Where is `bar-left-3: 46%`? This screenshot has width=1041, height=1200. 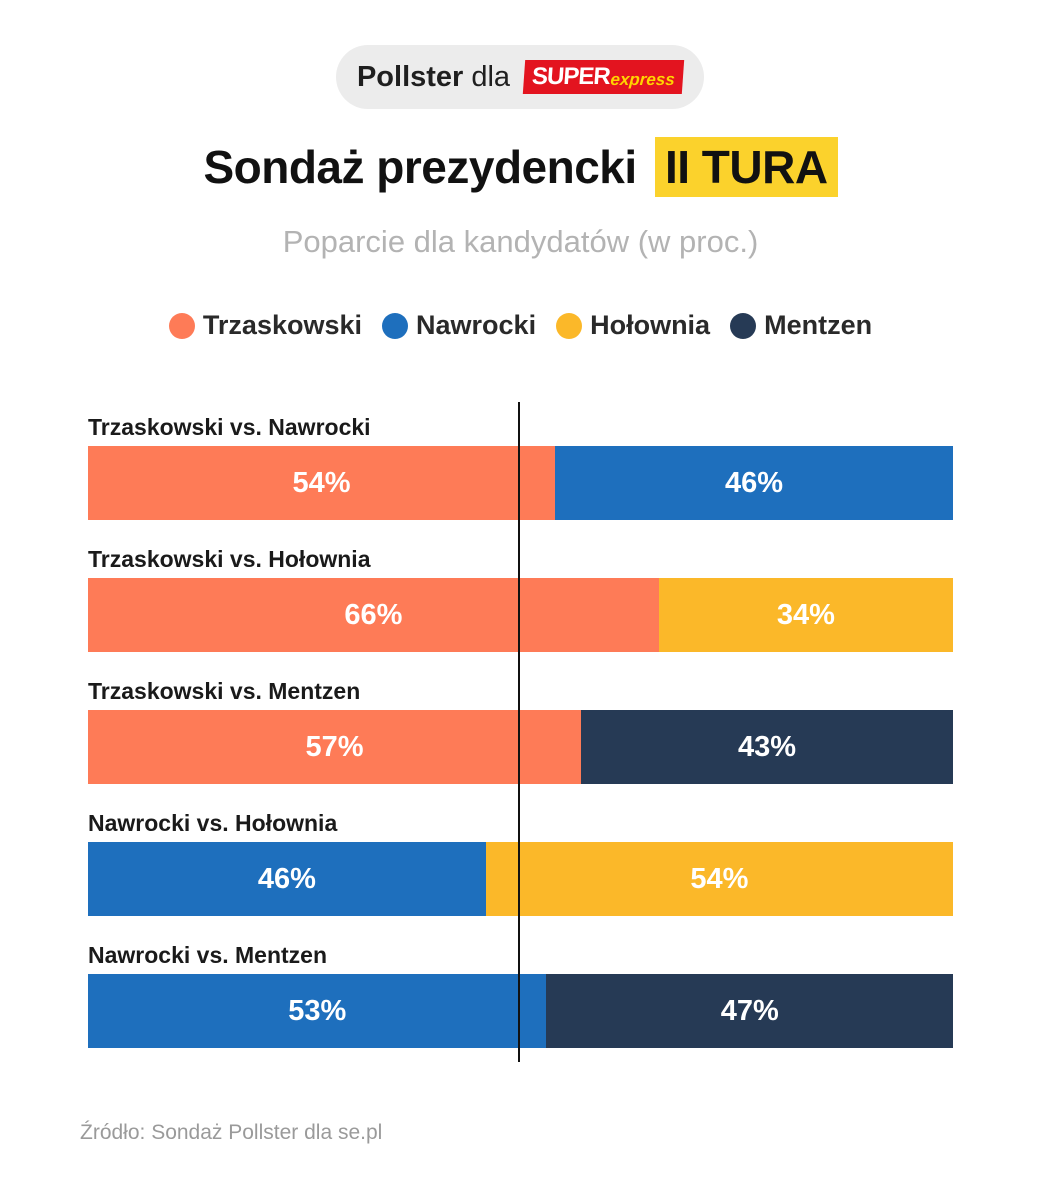
bar-left-3: 46% is located at coordinates (287, 879).